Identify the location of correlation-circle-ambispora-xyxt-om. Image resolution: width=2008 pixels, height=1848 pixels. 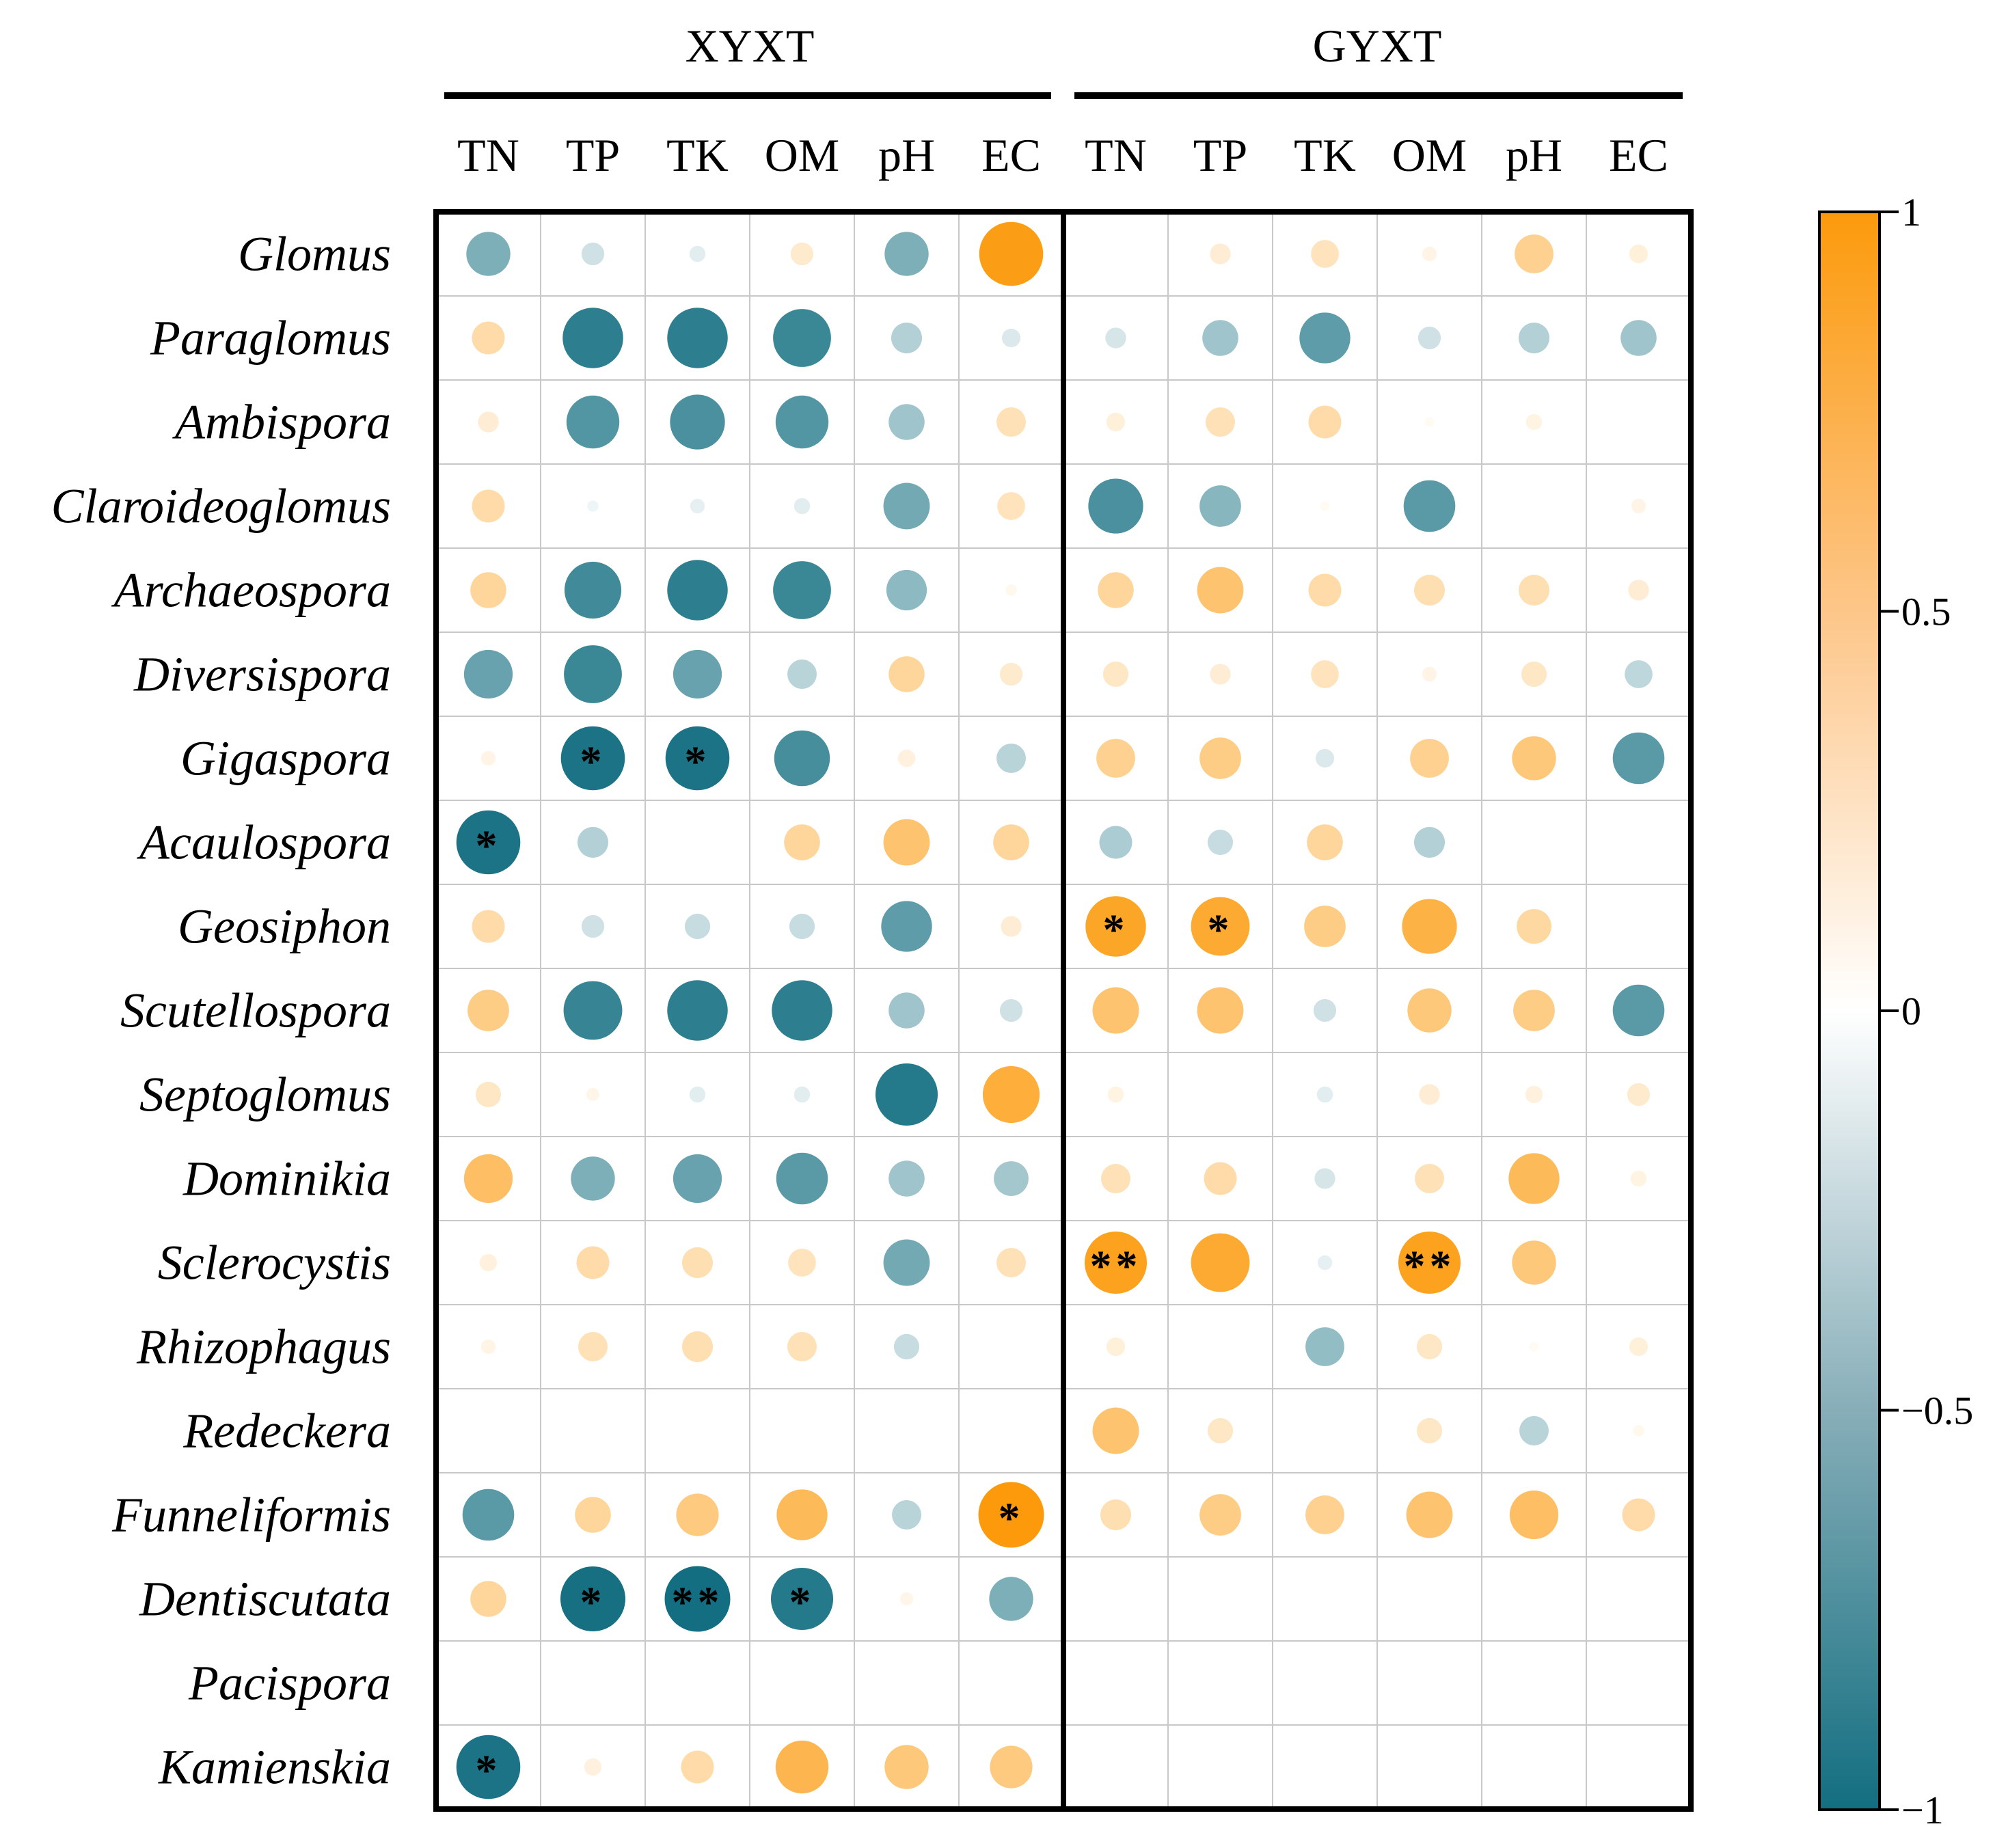
(802, 422).